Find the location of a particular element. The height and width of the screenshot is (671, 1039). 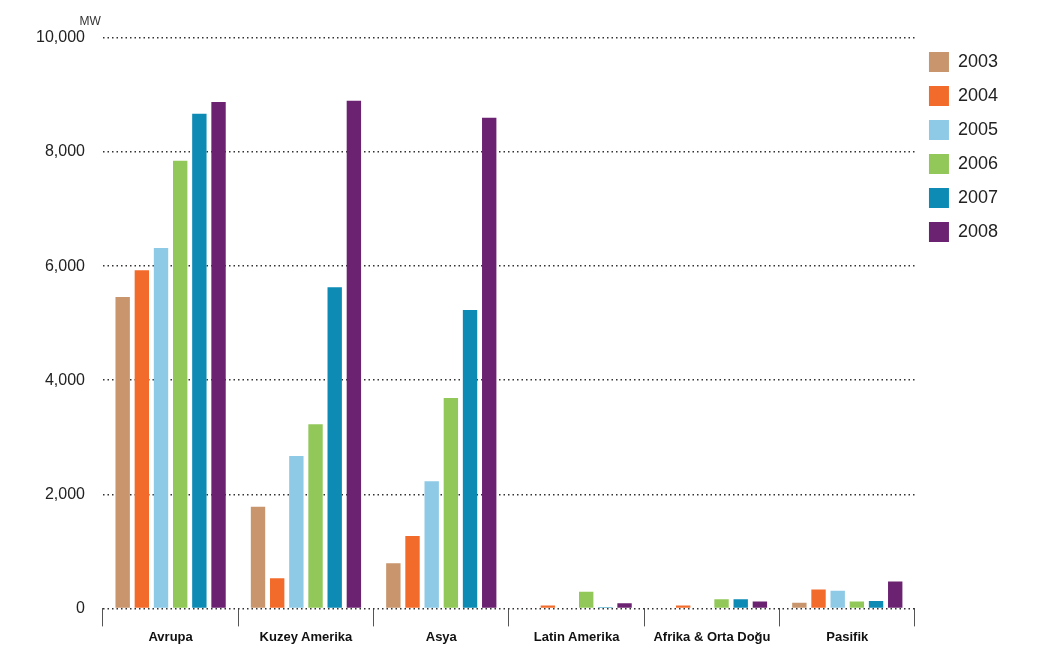

x-tick-label: Kuzey Amerika is located at coordinates (306, 636).